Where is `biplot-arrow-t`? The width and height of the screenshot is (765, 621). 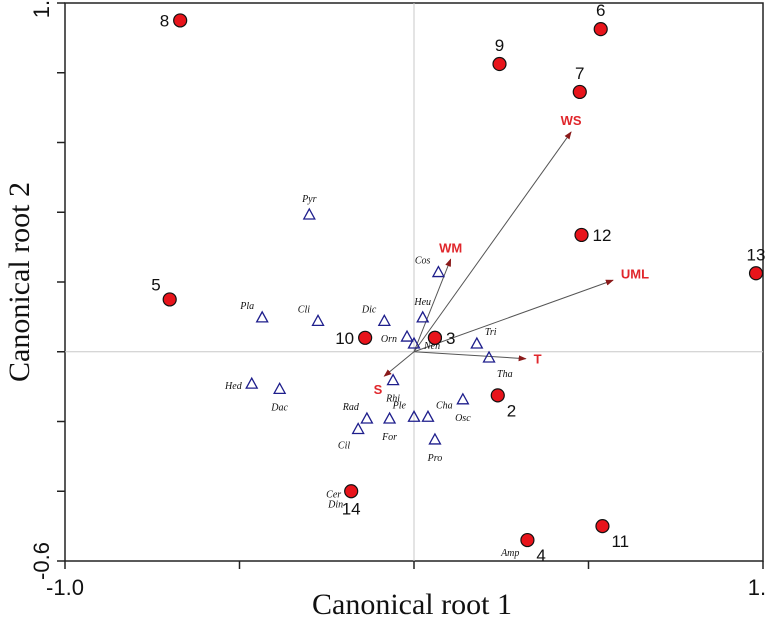
biplot-arrow-t is located at coordinates (470, 356).